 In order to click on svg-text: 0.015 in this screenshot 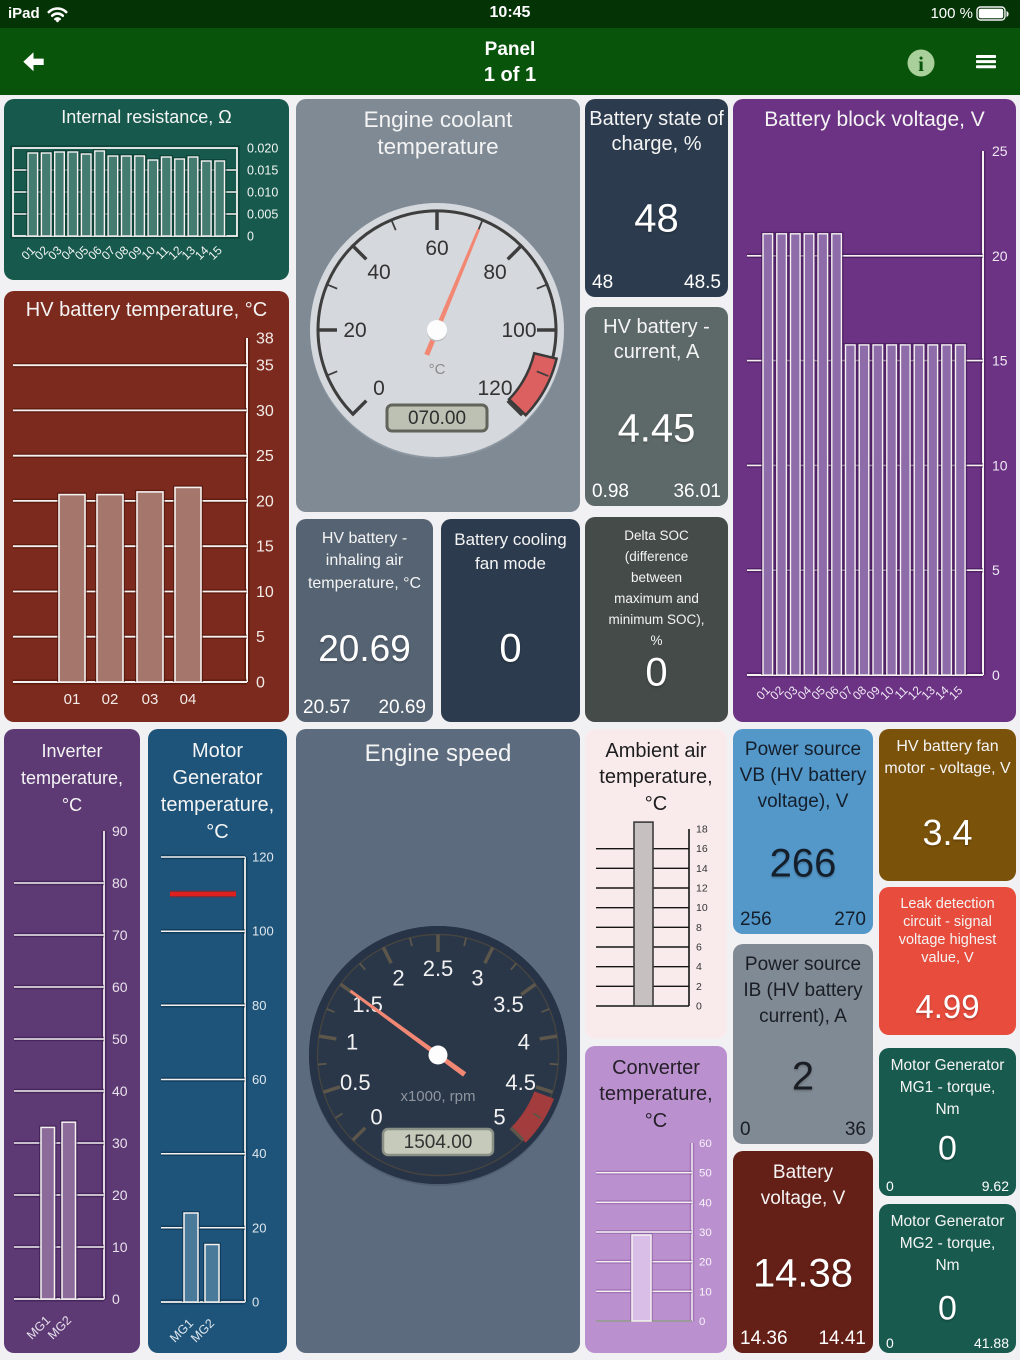, I will do `click(262, 171)`.